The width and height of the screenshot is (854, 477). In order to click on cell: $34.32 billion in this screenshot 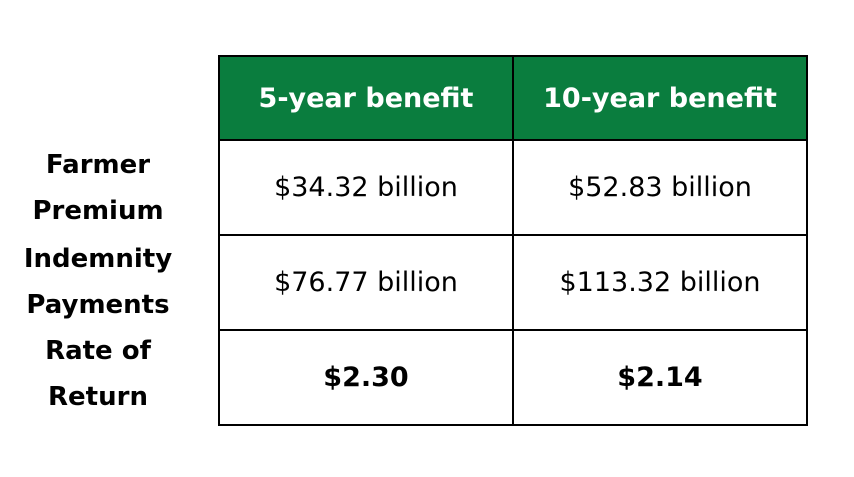, I will do `click(366, 187)`.